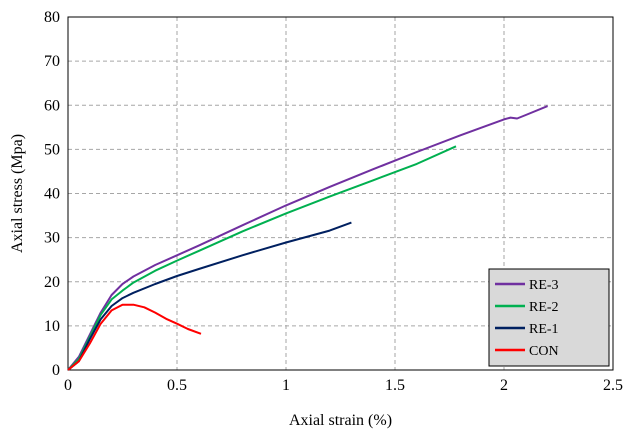 This screenshot has height=432, width=624. Describe the element at coordinates (549, 317) in the screenshot. I see `legend: RE-3 RE-2 RE-1 CON` at that location.